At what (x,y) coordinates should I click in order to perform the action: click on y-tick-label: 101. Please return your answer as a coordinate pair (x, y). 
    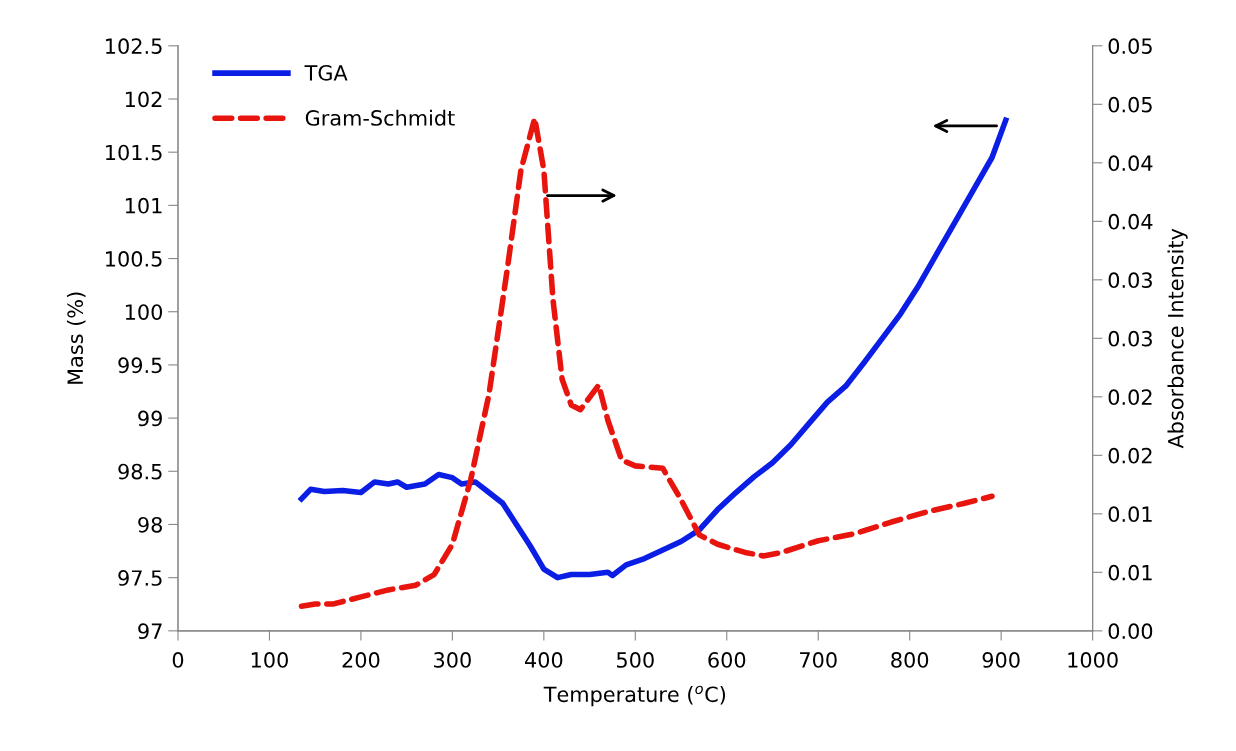
    Looking at the image, I should click on (143, 205).